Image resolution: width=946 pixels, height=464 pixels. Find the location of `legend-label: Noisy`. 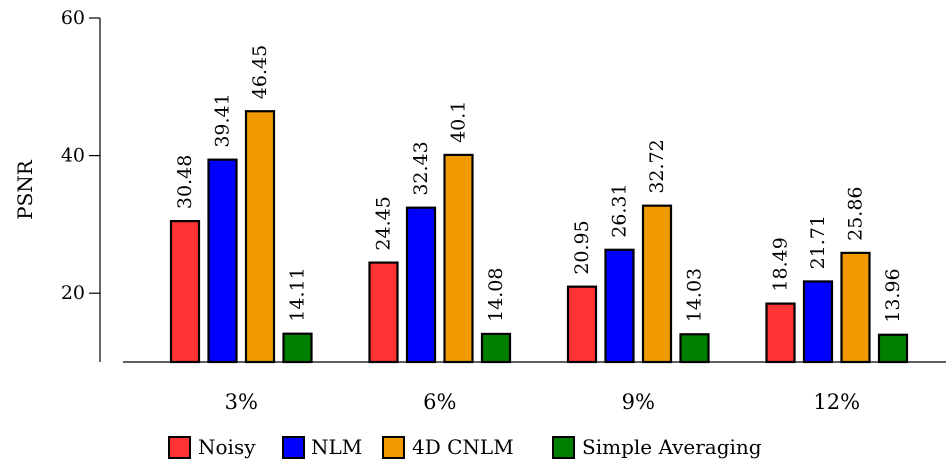

legend-label: Noisy is located at coordinates (227, 447).